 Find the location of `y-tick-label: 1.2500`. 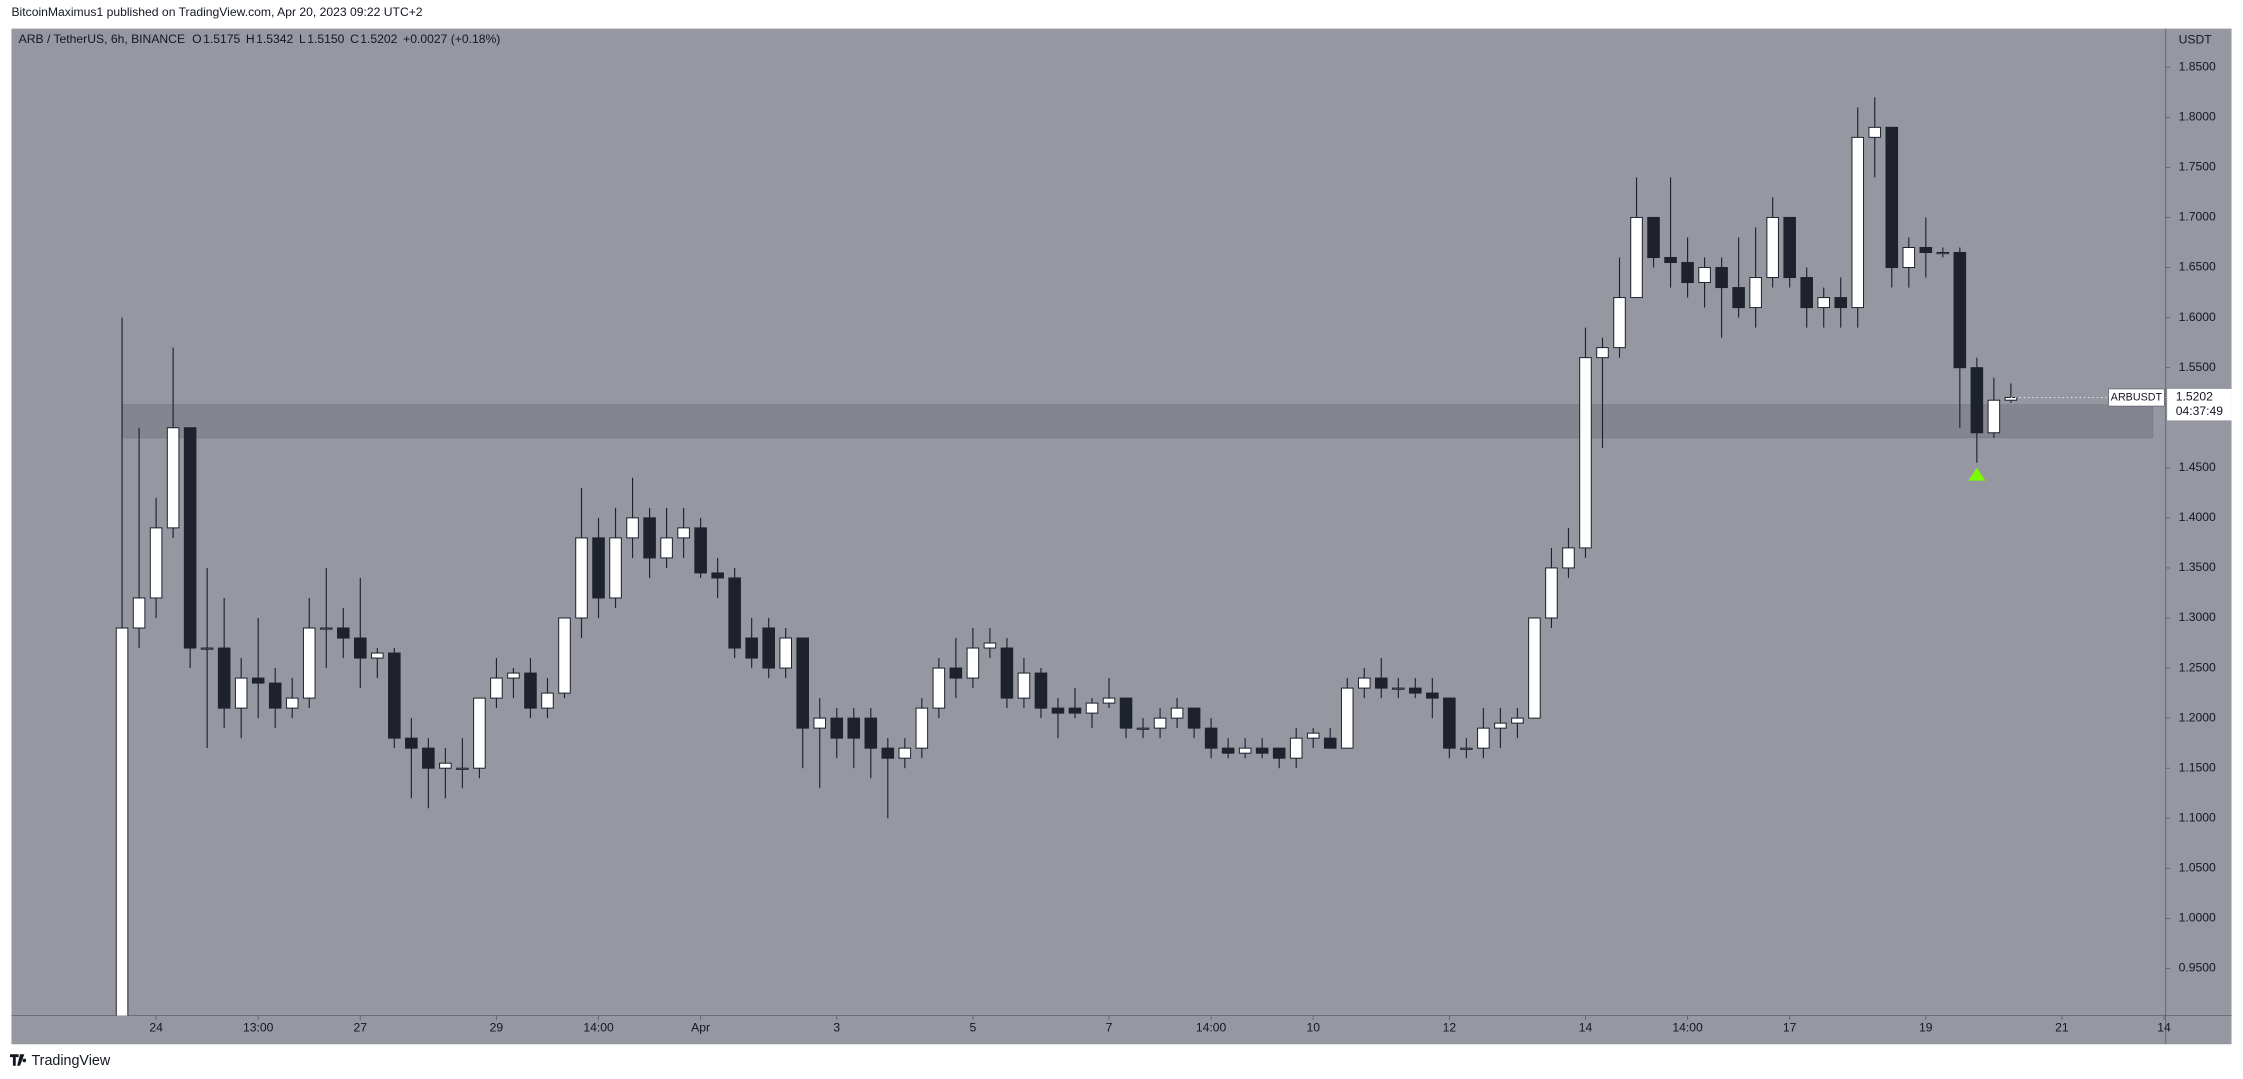

y-tick-label: 1.2500 is located at coordinates (2197, 667).